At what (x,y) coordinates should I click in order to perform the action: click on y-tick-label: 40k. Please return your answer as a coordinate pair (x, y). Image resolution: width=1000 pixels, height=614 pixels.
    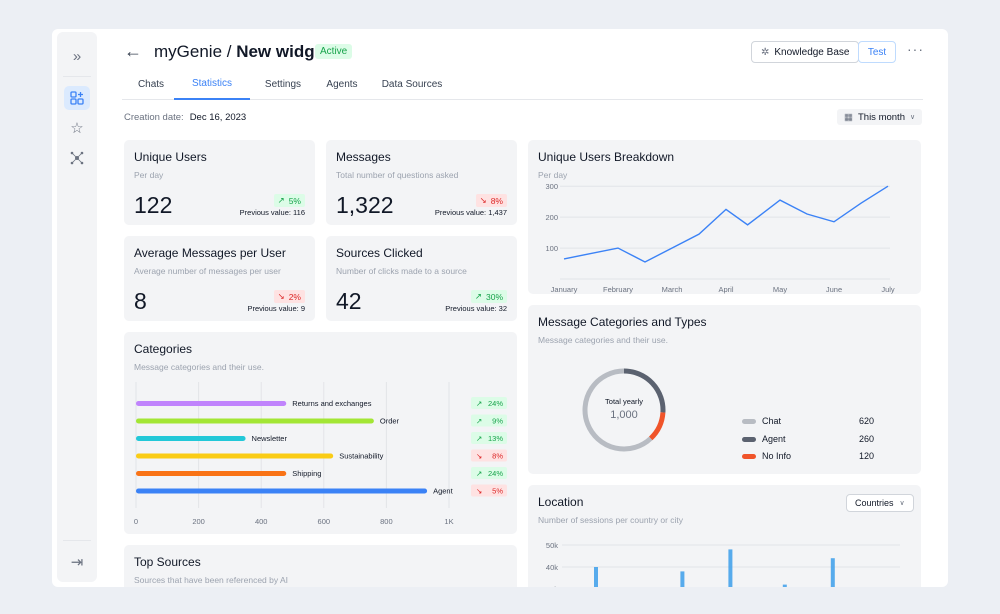
    Looking at the image, I should click on (552, 567).